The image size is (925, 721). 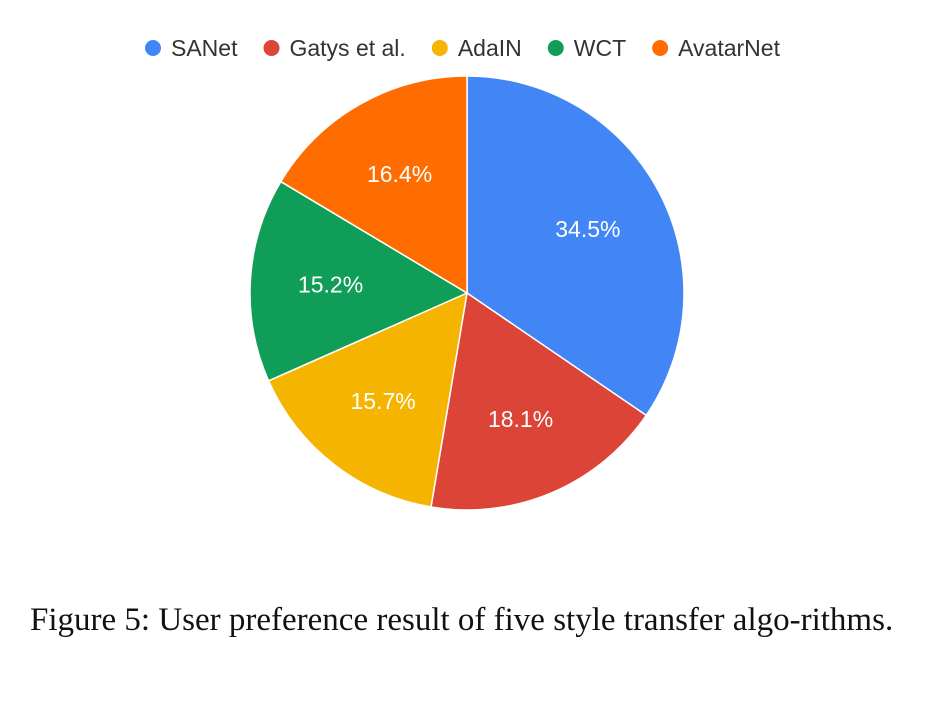 What do you see at coordinates (399, 174) in the screenshot?
I see `slice-label-avatarnet: 16.4%` at bounding box center [399, 174].